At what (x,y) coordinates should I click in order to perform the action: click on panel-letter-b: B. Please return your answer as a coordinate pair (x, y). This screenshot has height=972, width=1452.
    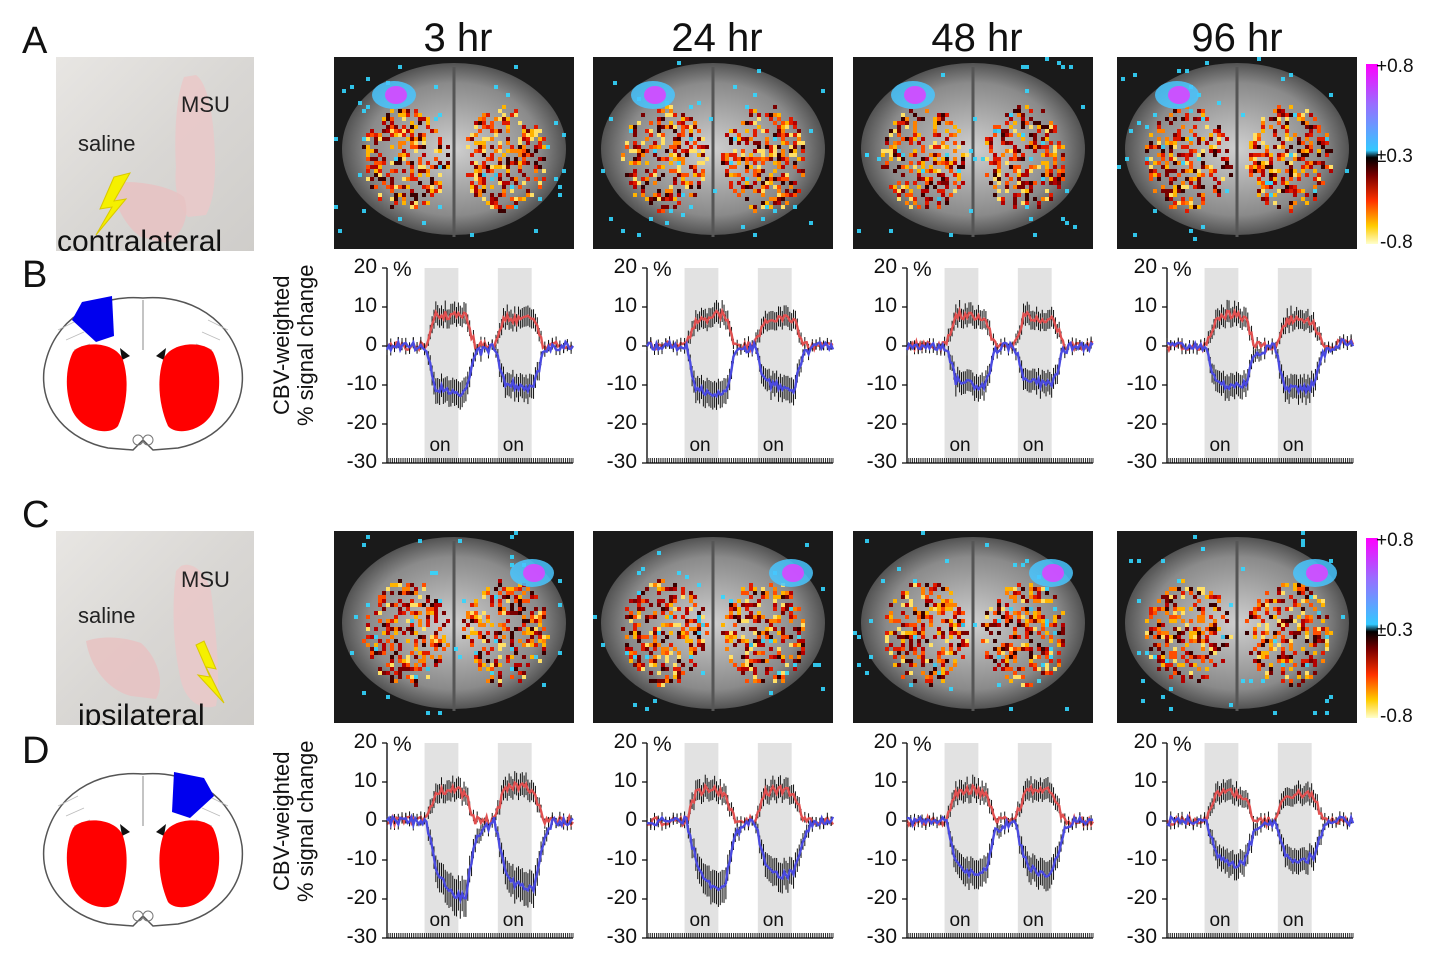
    Looking at the image, I should click on (35, 275).